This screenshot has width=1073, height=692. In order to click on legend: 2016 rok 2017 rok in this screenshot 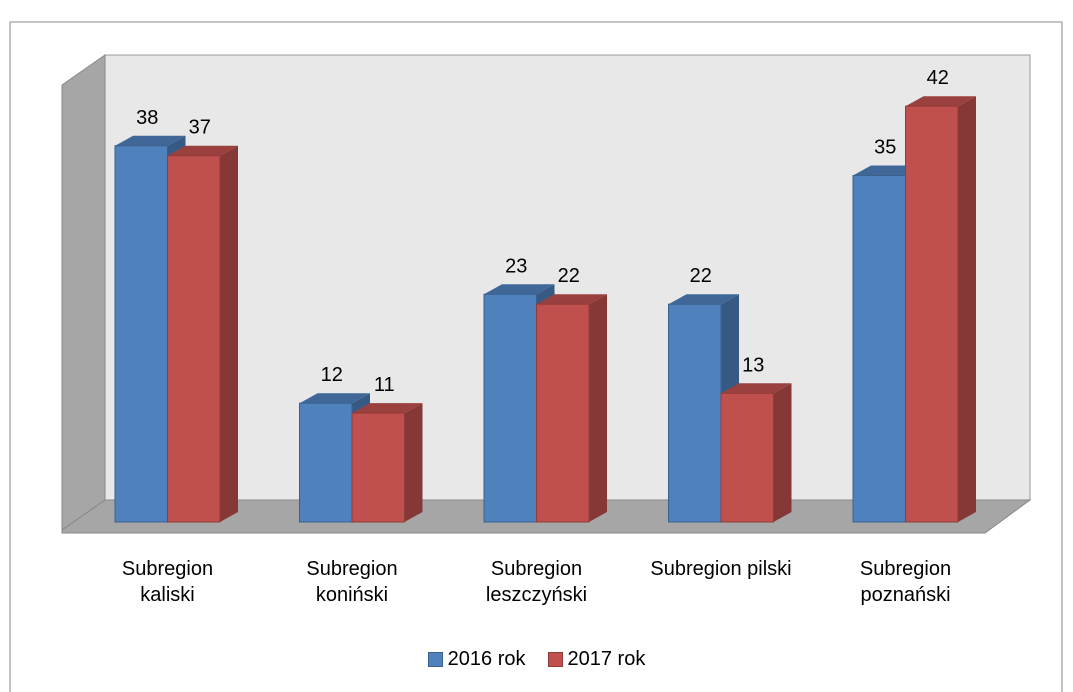, I will do `click(536, 659)`.